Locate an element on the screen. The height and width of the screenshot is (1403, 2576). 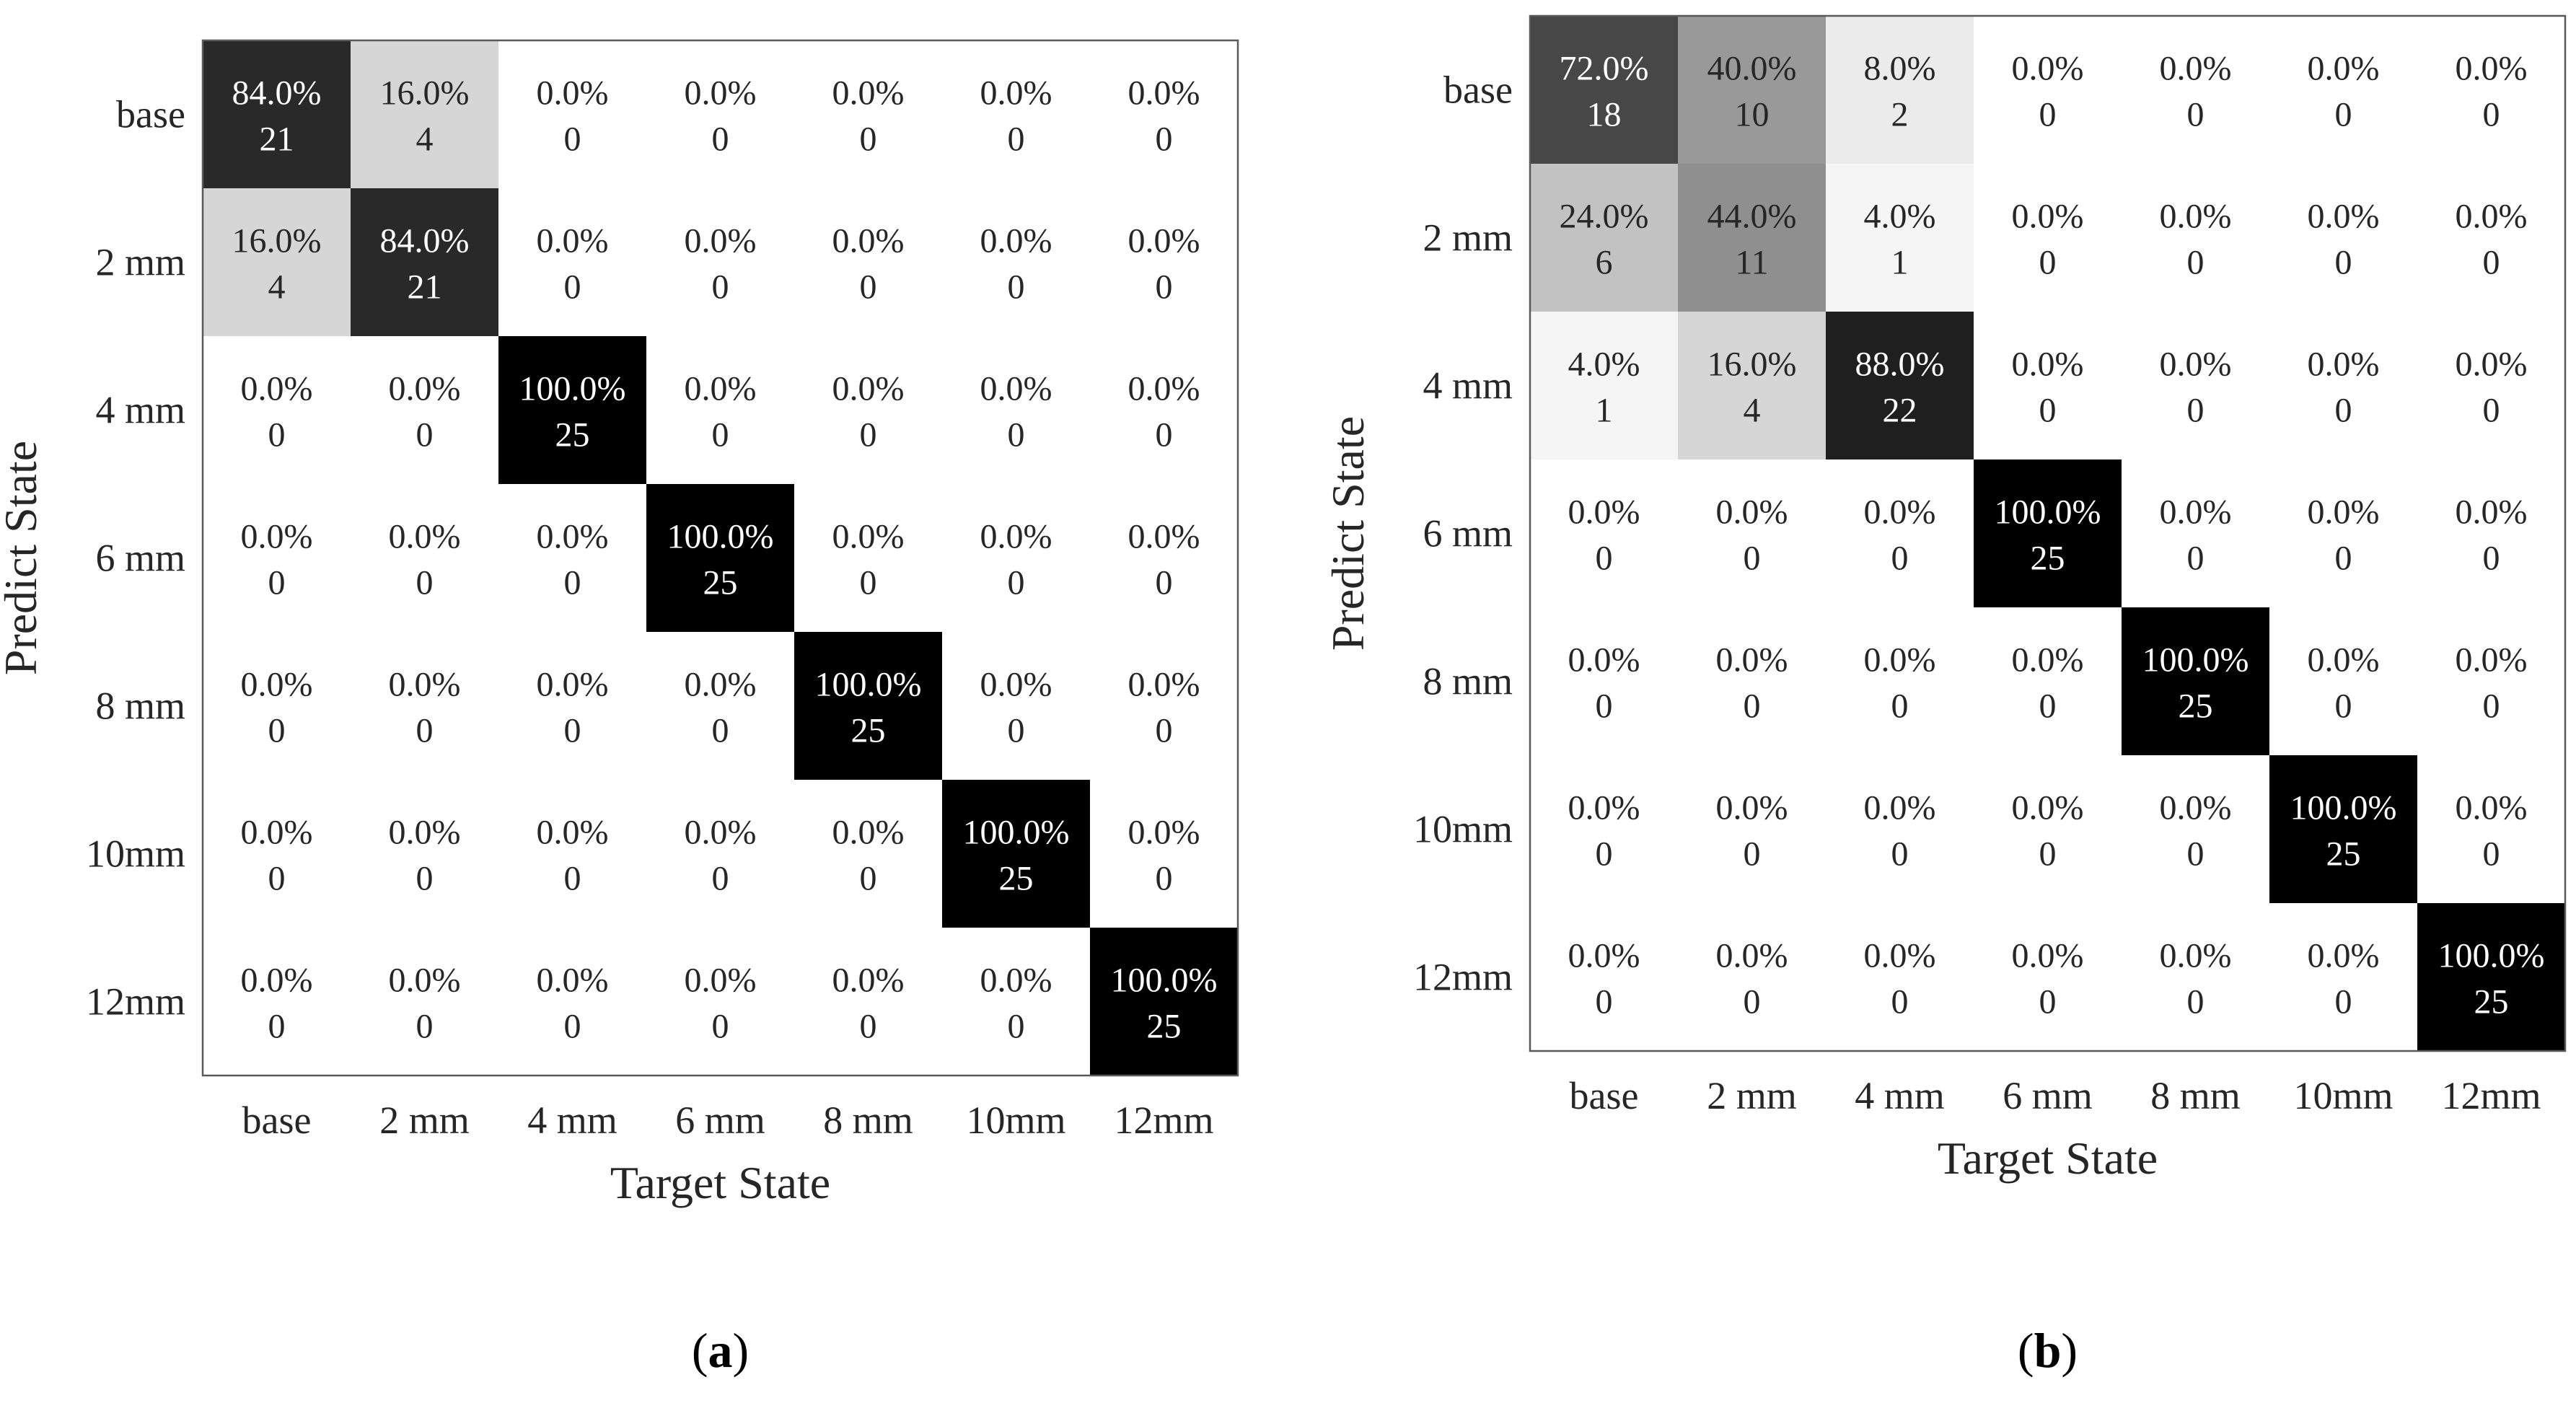
cell-percent-a-r3-c5: 0.0% is located at coordinates (1016, 537).